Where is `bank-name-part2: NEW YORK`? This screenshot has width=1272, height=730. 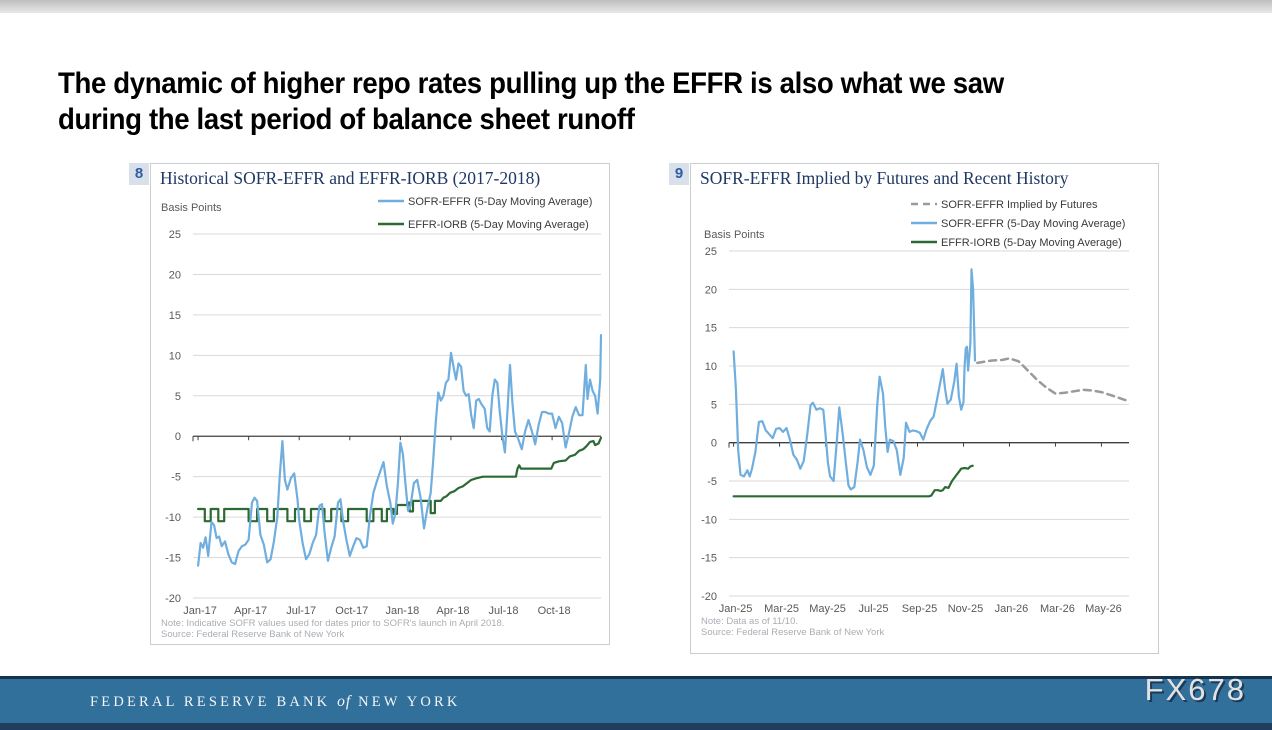 bank-name-part2: NEW YORK is located at coordinates (409, 702).